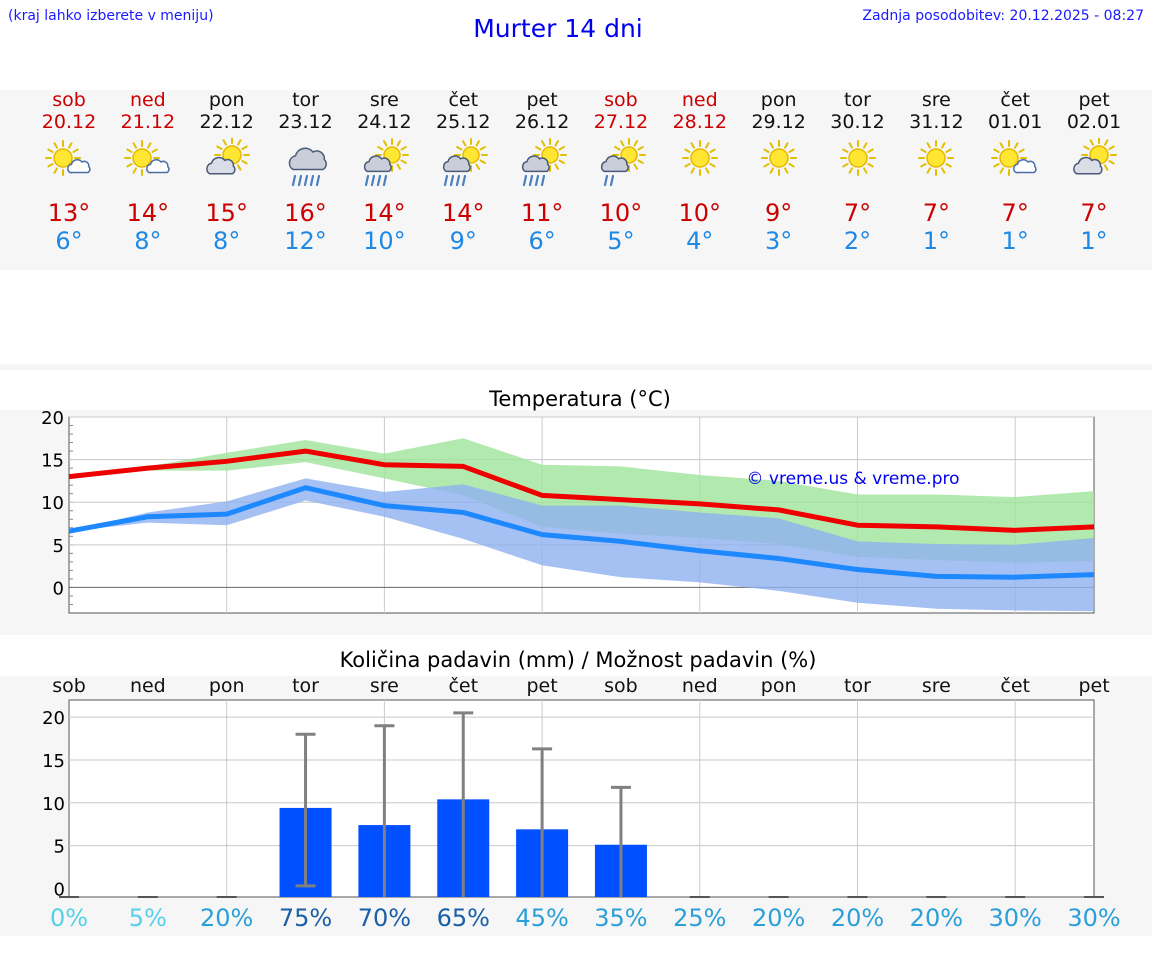 The width and height of the screenshot is (1152, 975). Describe the element at coordinates (778, 686) in the screenshot. I see `precip-day-label: pon` at that location.